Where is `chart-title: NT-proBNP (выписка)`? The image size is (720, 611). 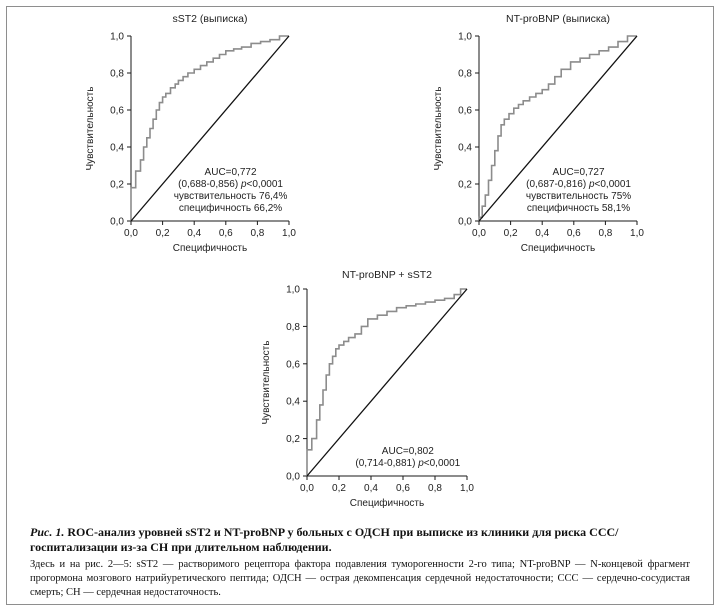
chart-title: NT-proBNP (выписка) is located at coordinates (558, 19).